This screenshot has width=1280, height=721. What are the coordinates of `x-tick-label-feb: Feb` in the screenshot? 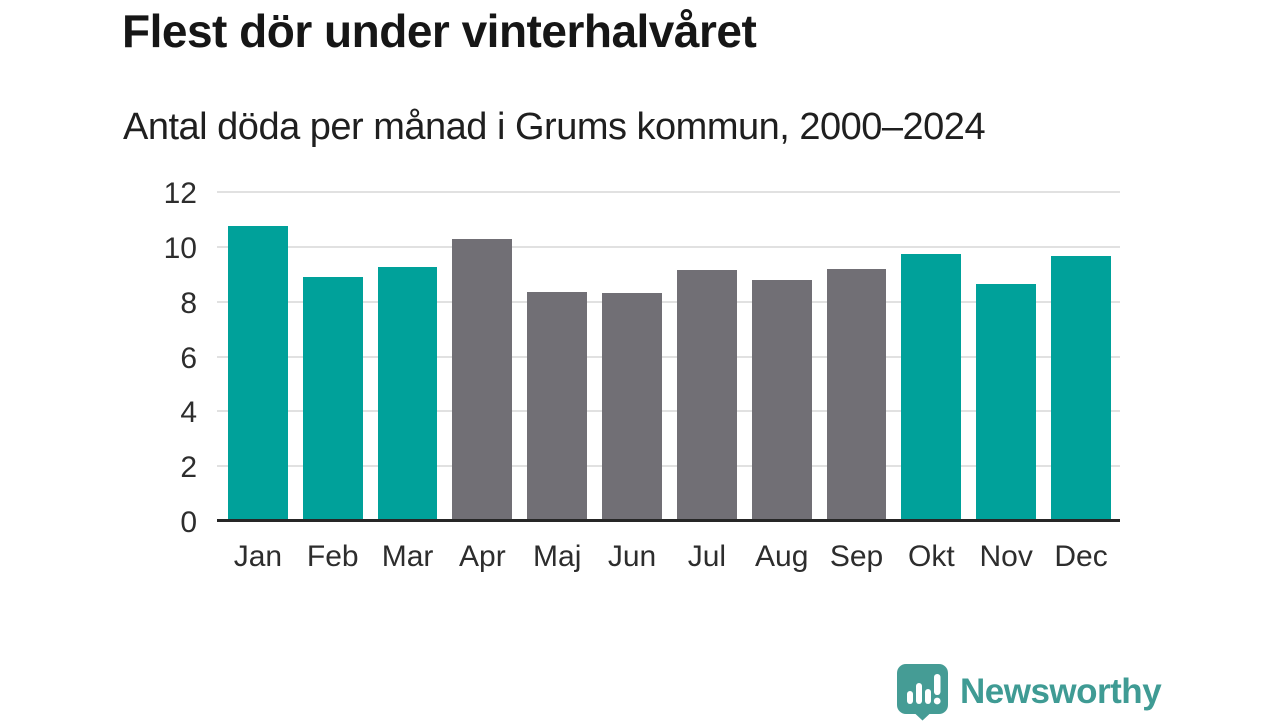 It's located at (332, 556).